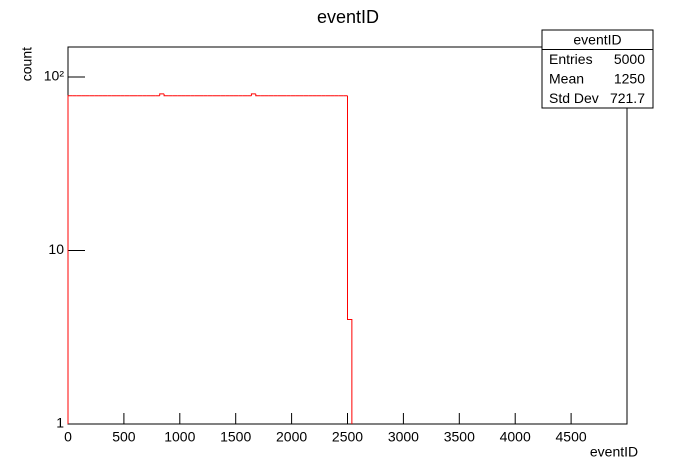 The image size is (696, 472). Describe the element at coordinates (27, 64) in the screenshot. I see `y-axis-label: count` at that location.